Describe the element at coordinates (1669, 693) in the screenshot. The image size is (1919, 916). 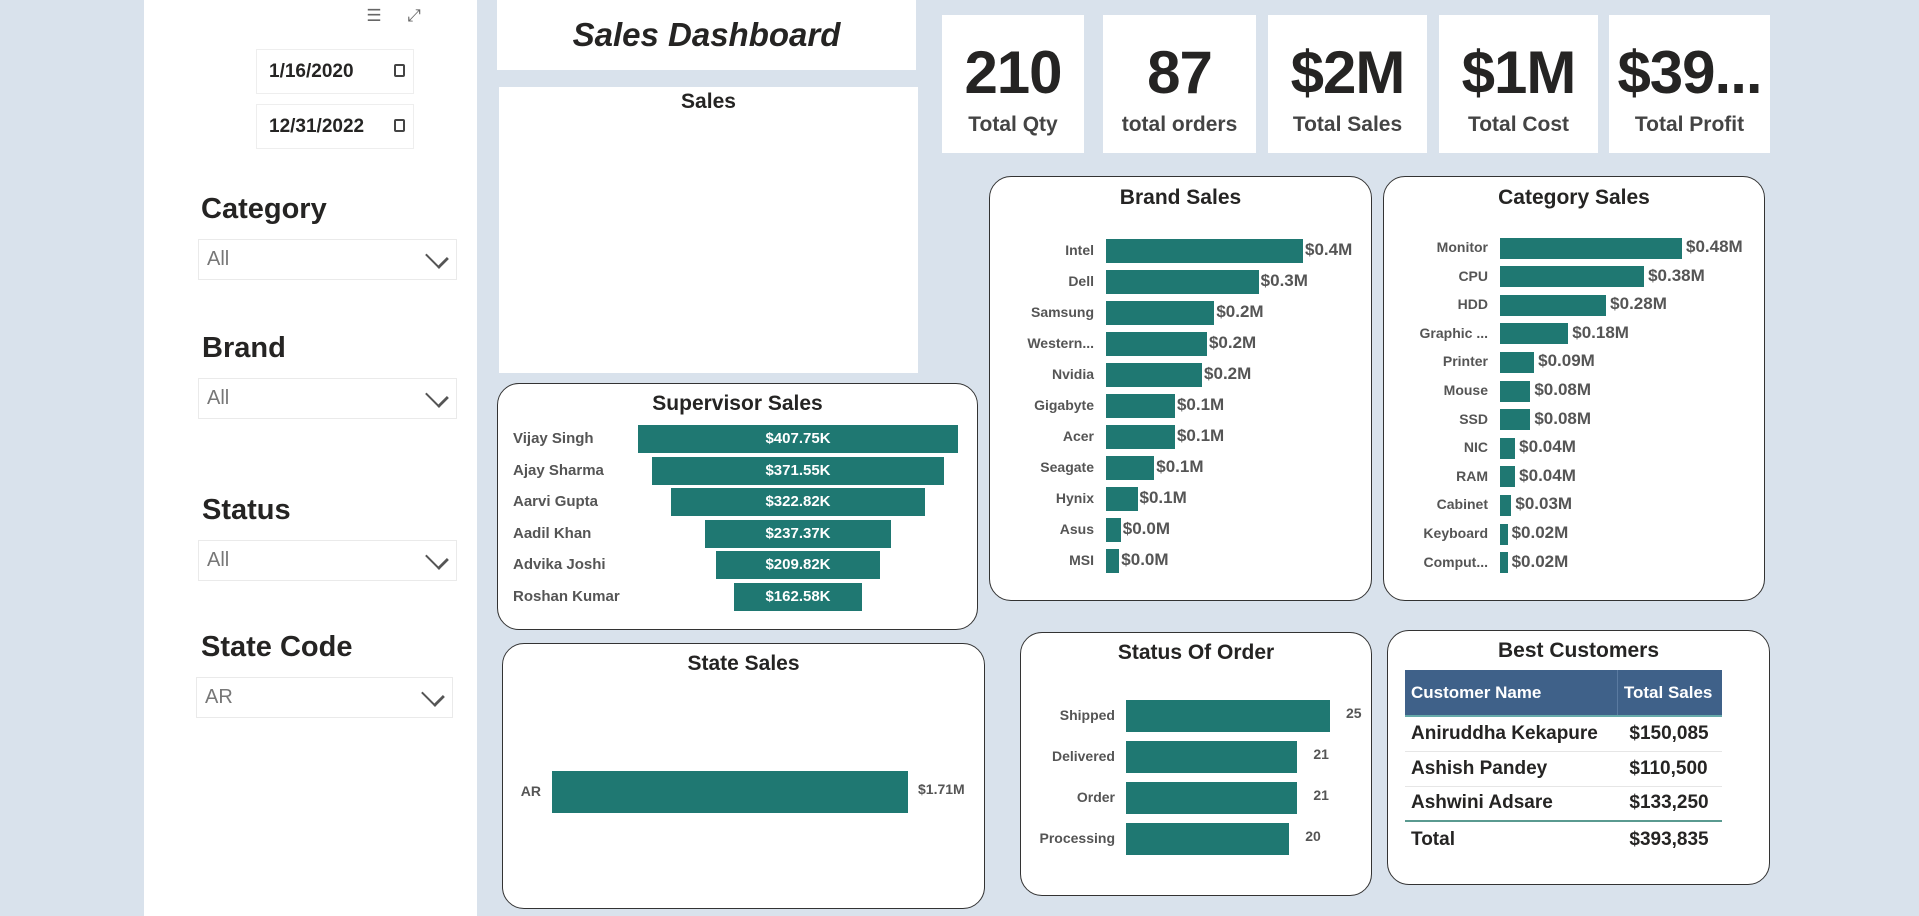
I see `column-header: Total Sales` at that location.